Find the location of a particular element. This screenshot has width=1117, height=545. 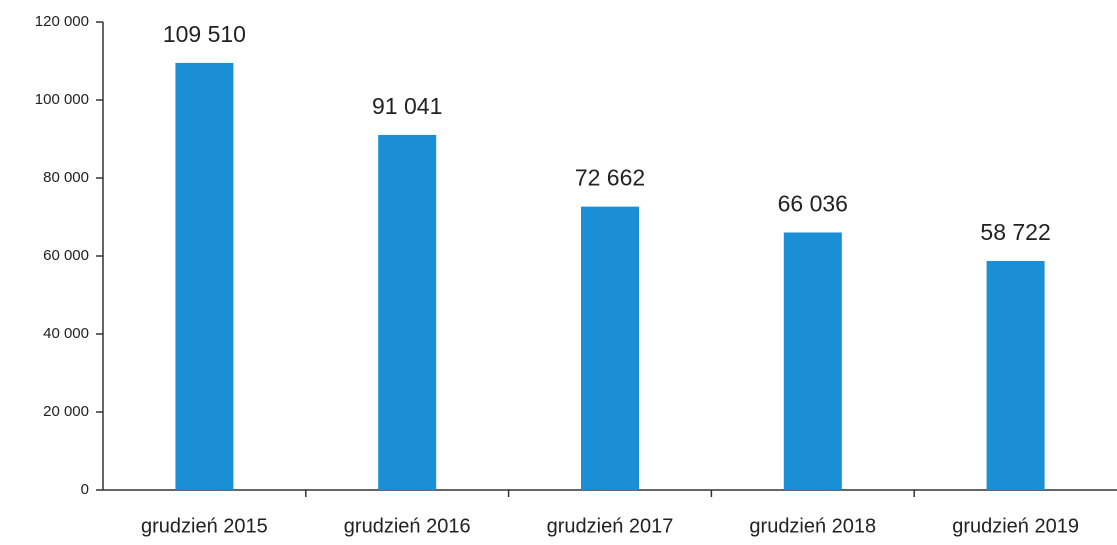

y-tick-label: 120 000 is located at coordinates (62, 21).